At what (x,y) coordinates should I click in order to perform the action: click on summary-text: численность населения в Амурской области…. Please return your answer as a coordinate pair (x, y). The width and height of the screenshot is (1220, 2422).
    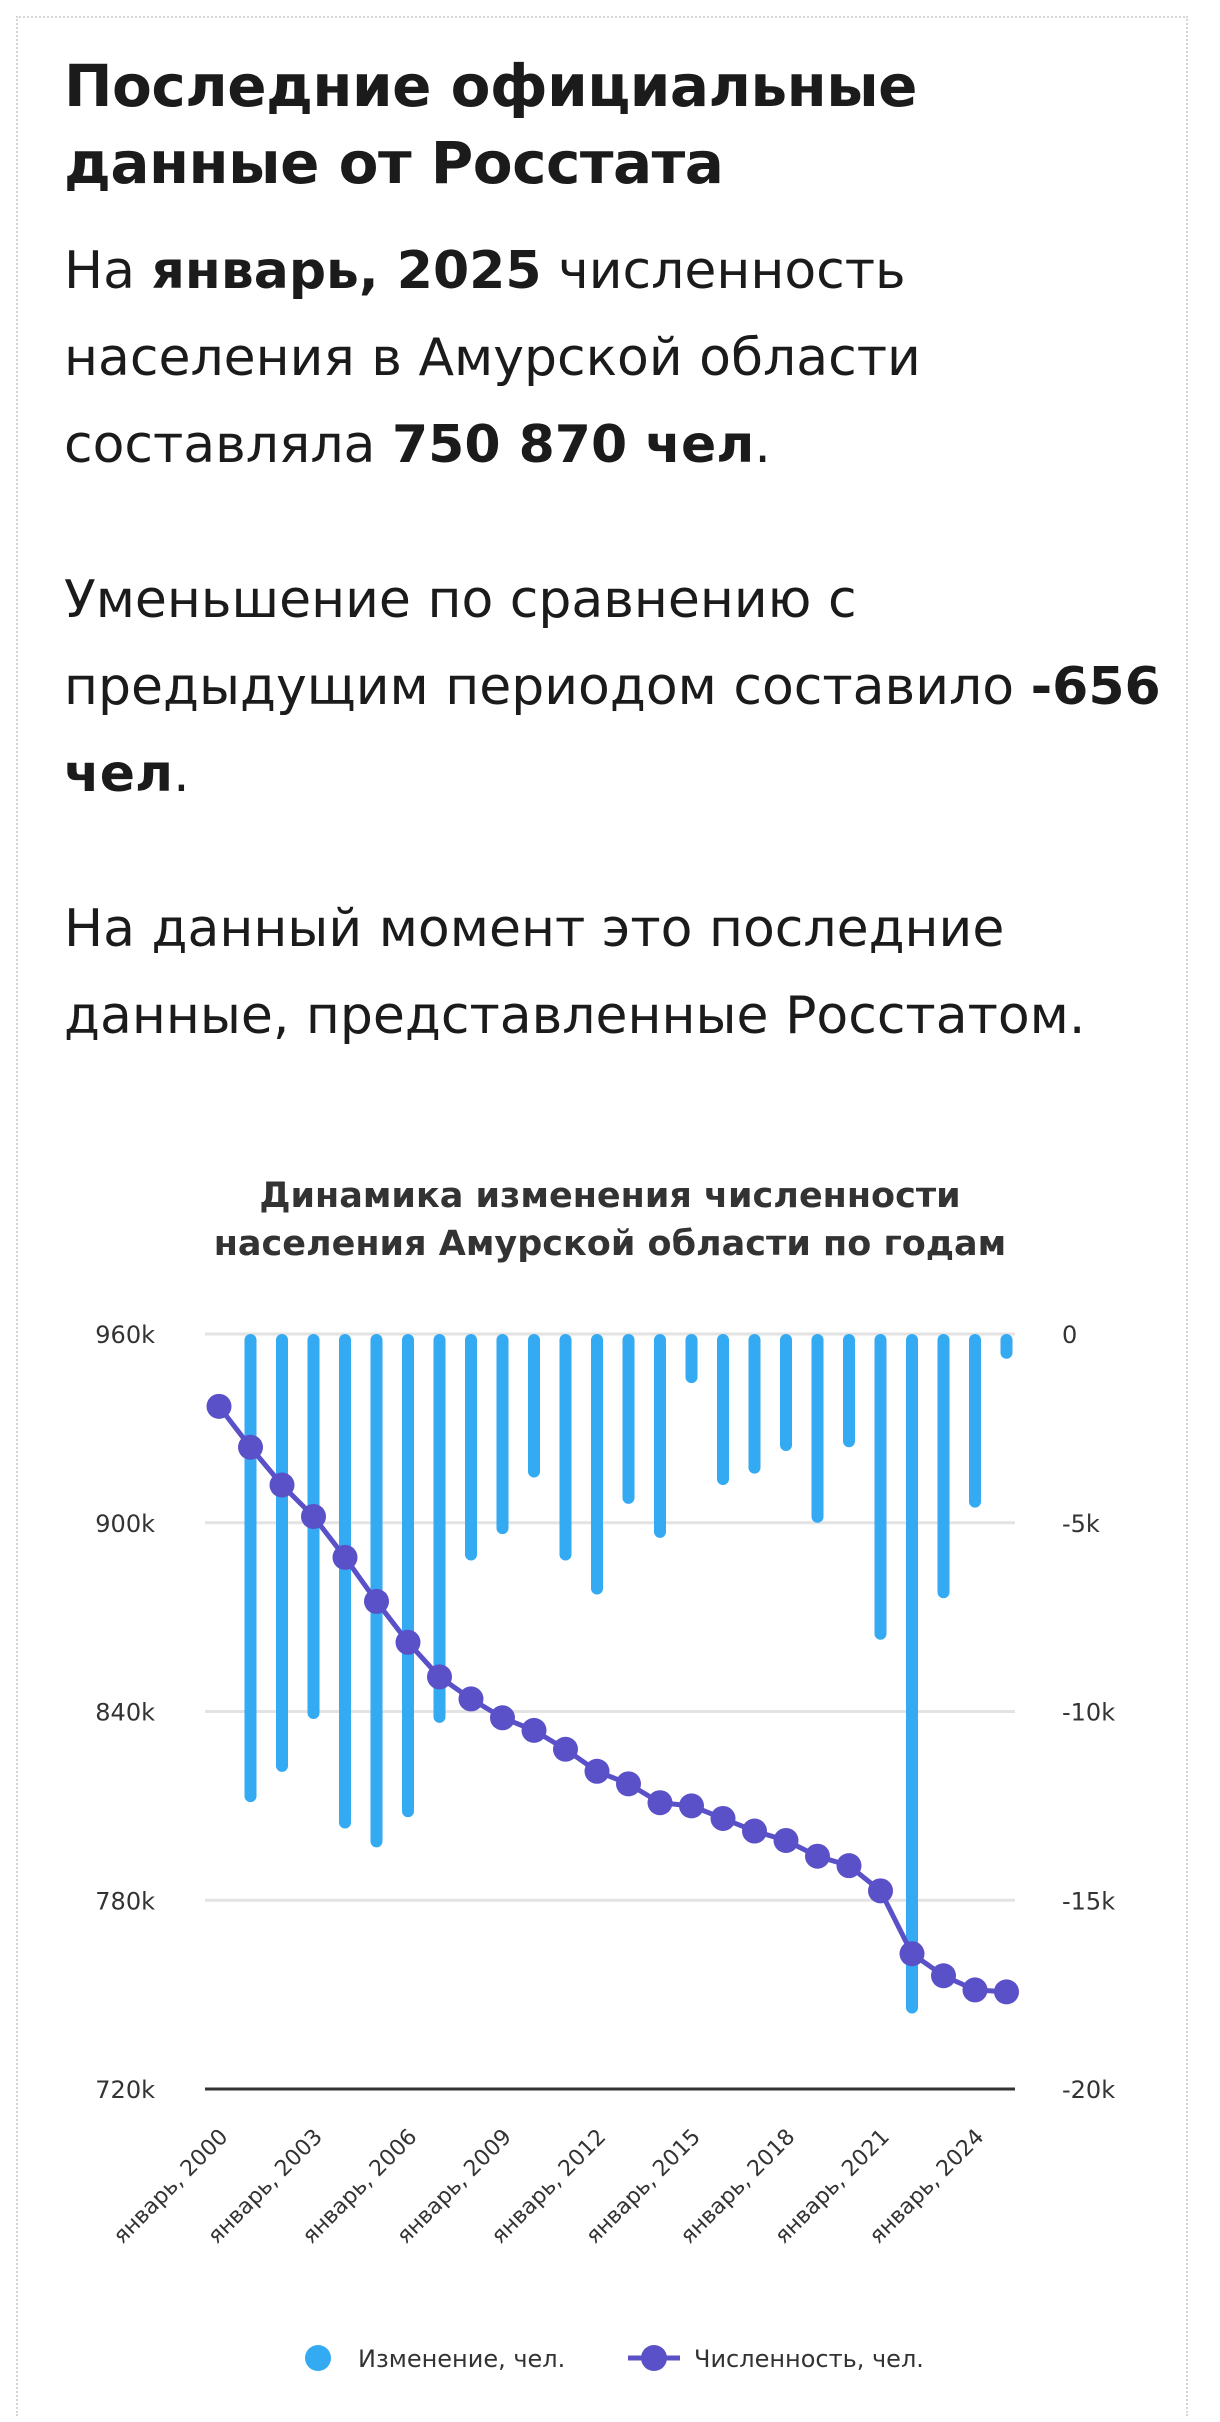
    Looking at the image, I should click on (492, 358).